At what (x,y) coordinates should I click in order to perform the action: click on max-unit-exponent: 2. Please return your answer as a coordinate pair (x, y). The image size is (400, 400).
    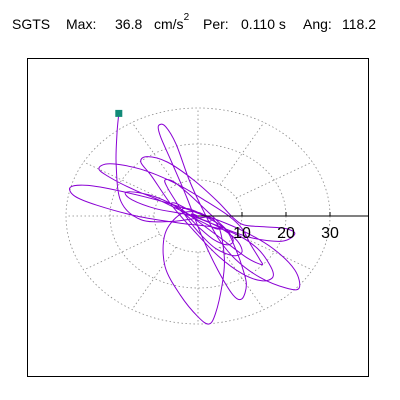
    Looking at the image, I should click on (186, 18).